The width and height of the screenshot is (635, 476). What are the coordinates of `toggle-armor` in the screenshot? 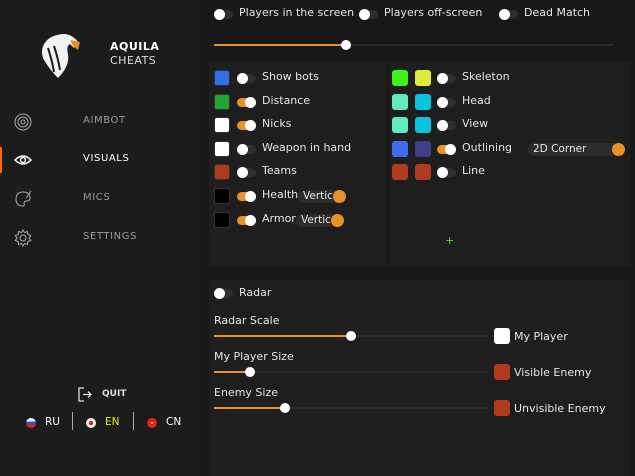 It's located at (246, 220).